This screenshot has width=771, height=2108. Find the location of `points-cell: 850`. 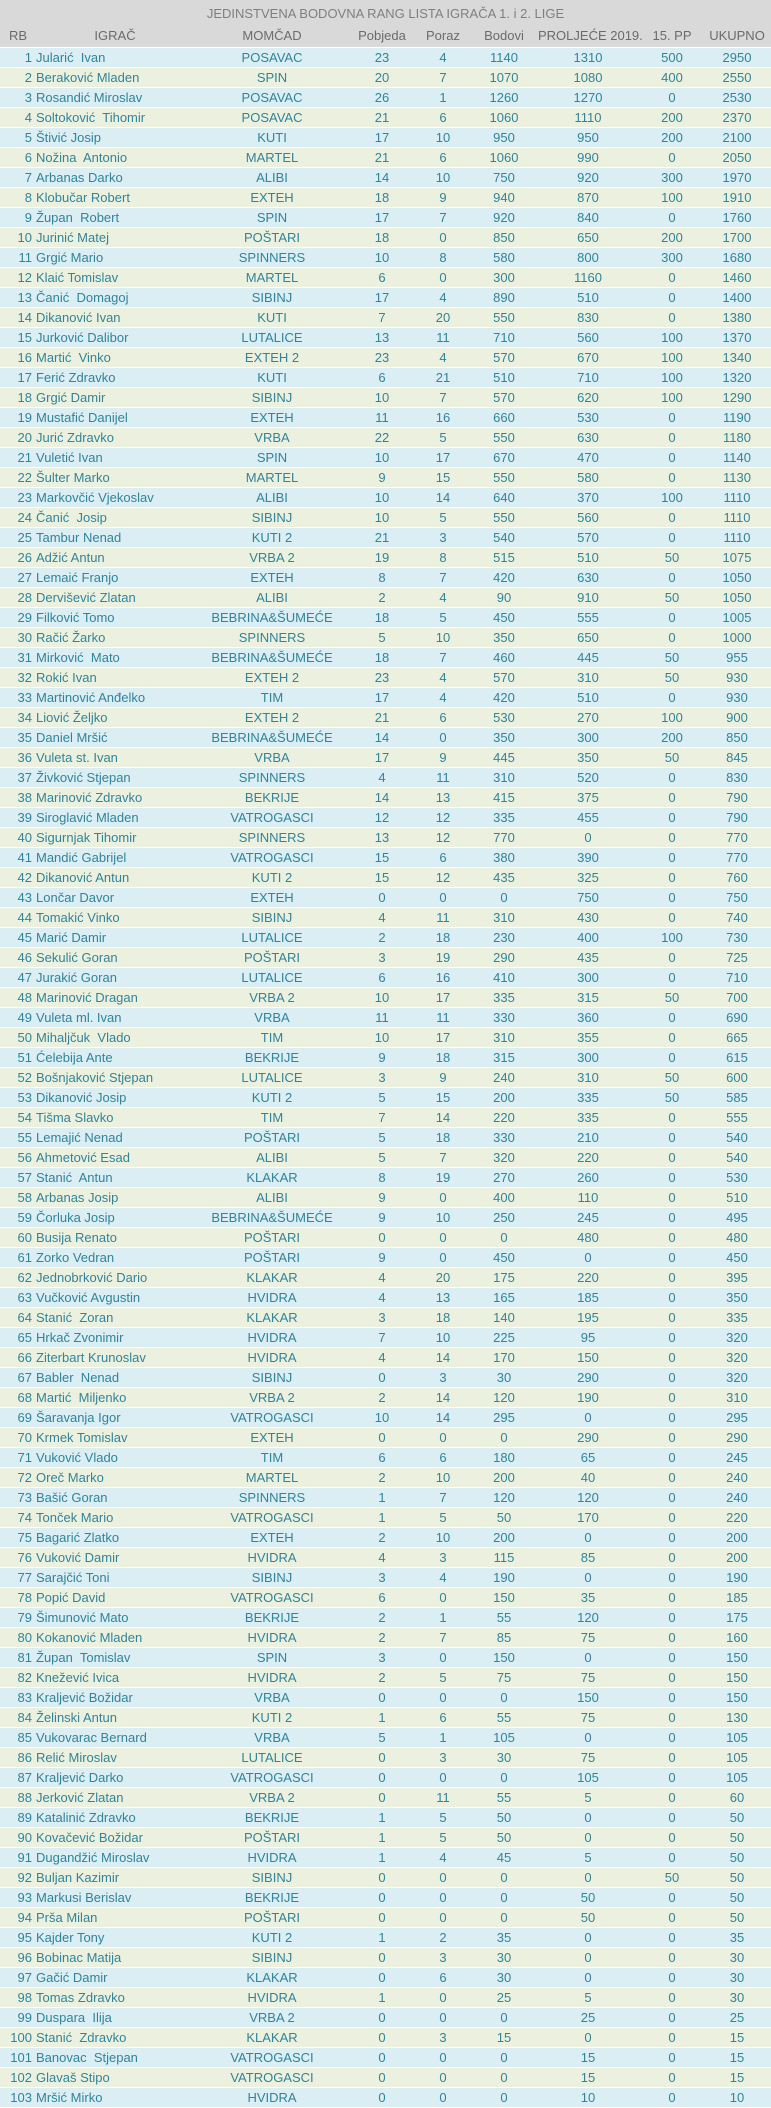

points-cell: 850 is located at coordinates (504, 237).